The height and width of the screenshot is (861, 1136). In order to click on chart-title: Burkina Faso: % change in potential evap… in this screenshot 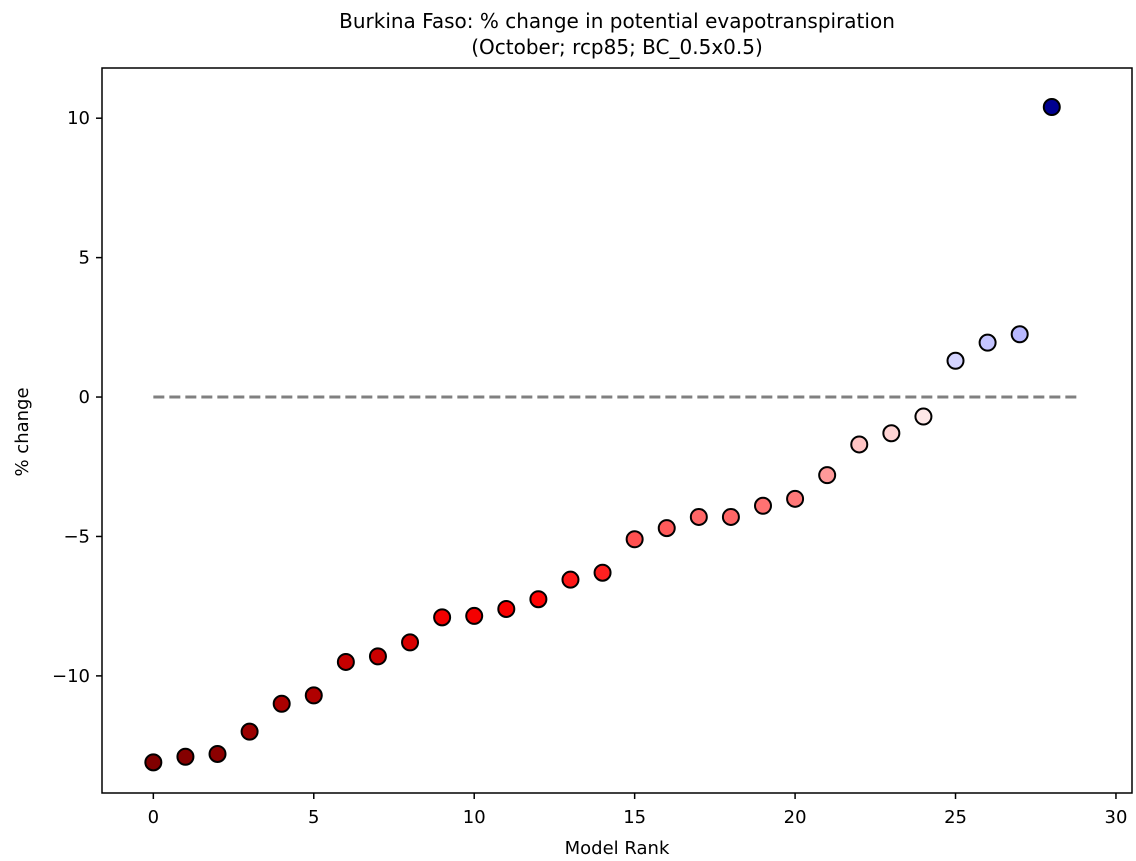, I will do `click(617, 21)`.